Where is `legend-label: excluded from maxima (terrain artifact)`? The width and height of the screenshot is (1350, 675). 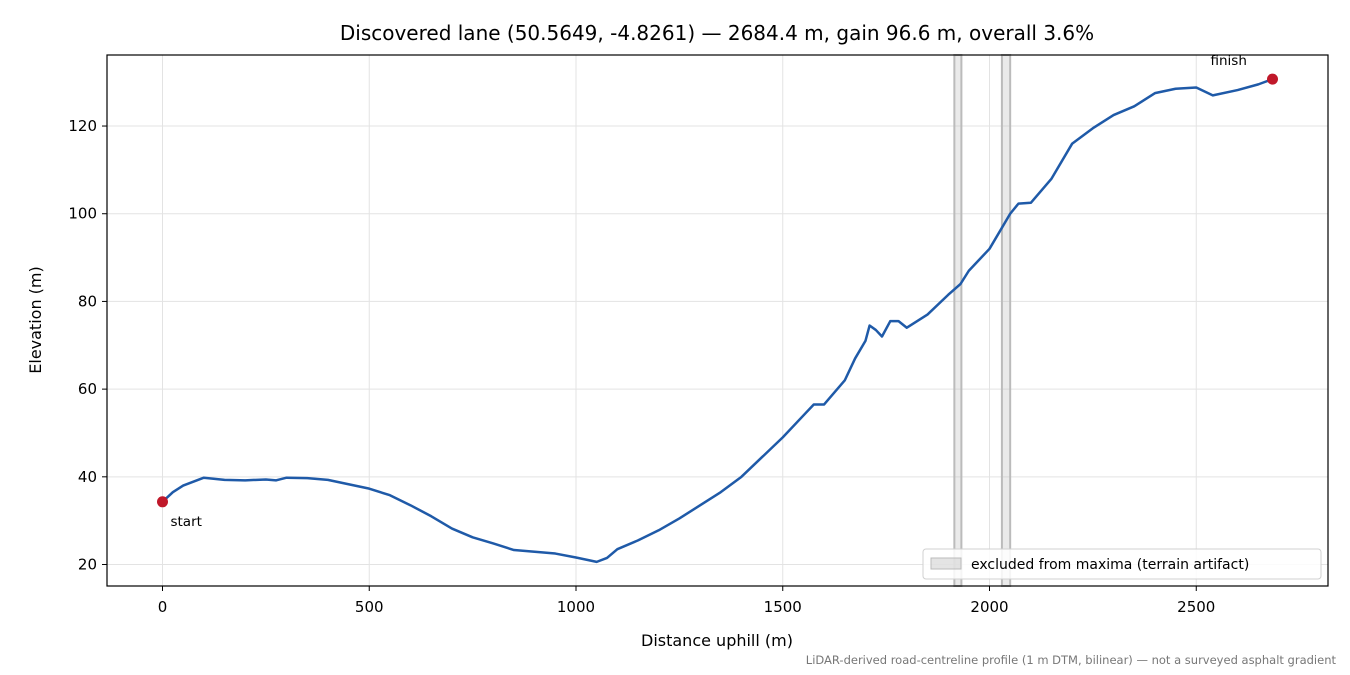 legend-label: excluded from maxima (terrain artifact) is located at coordinates (1110, 565).